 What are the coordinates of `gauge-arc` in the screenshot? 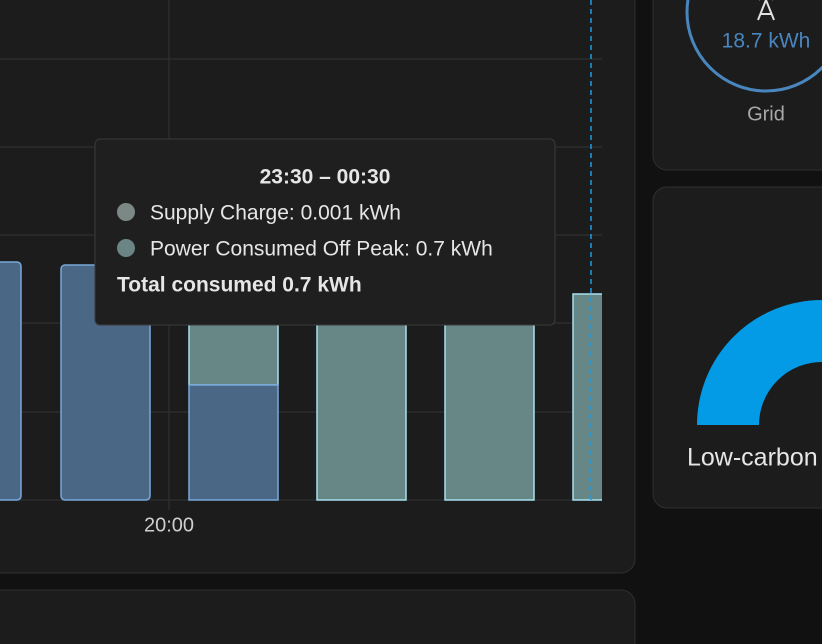 It's located at (759, 363).